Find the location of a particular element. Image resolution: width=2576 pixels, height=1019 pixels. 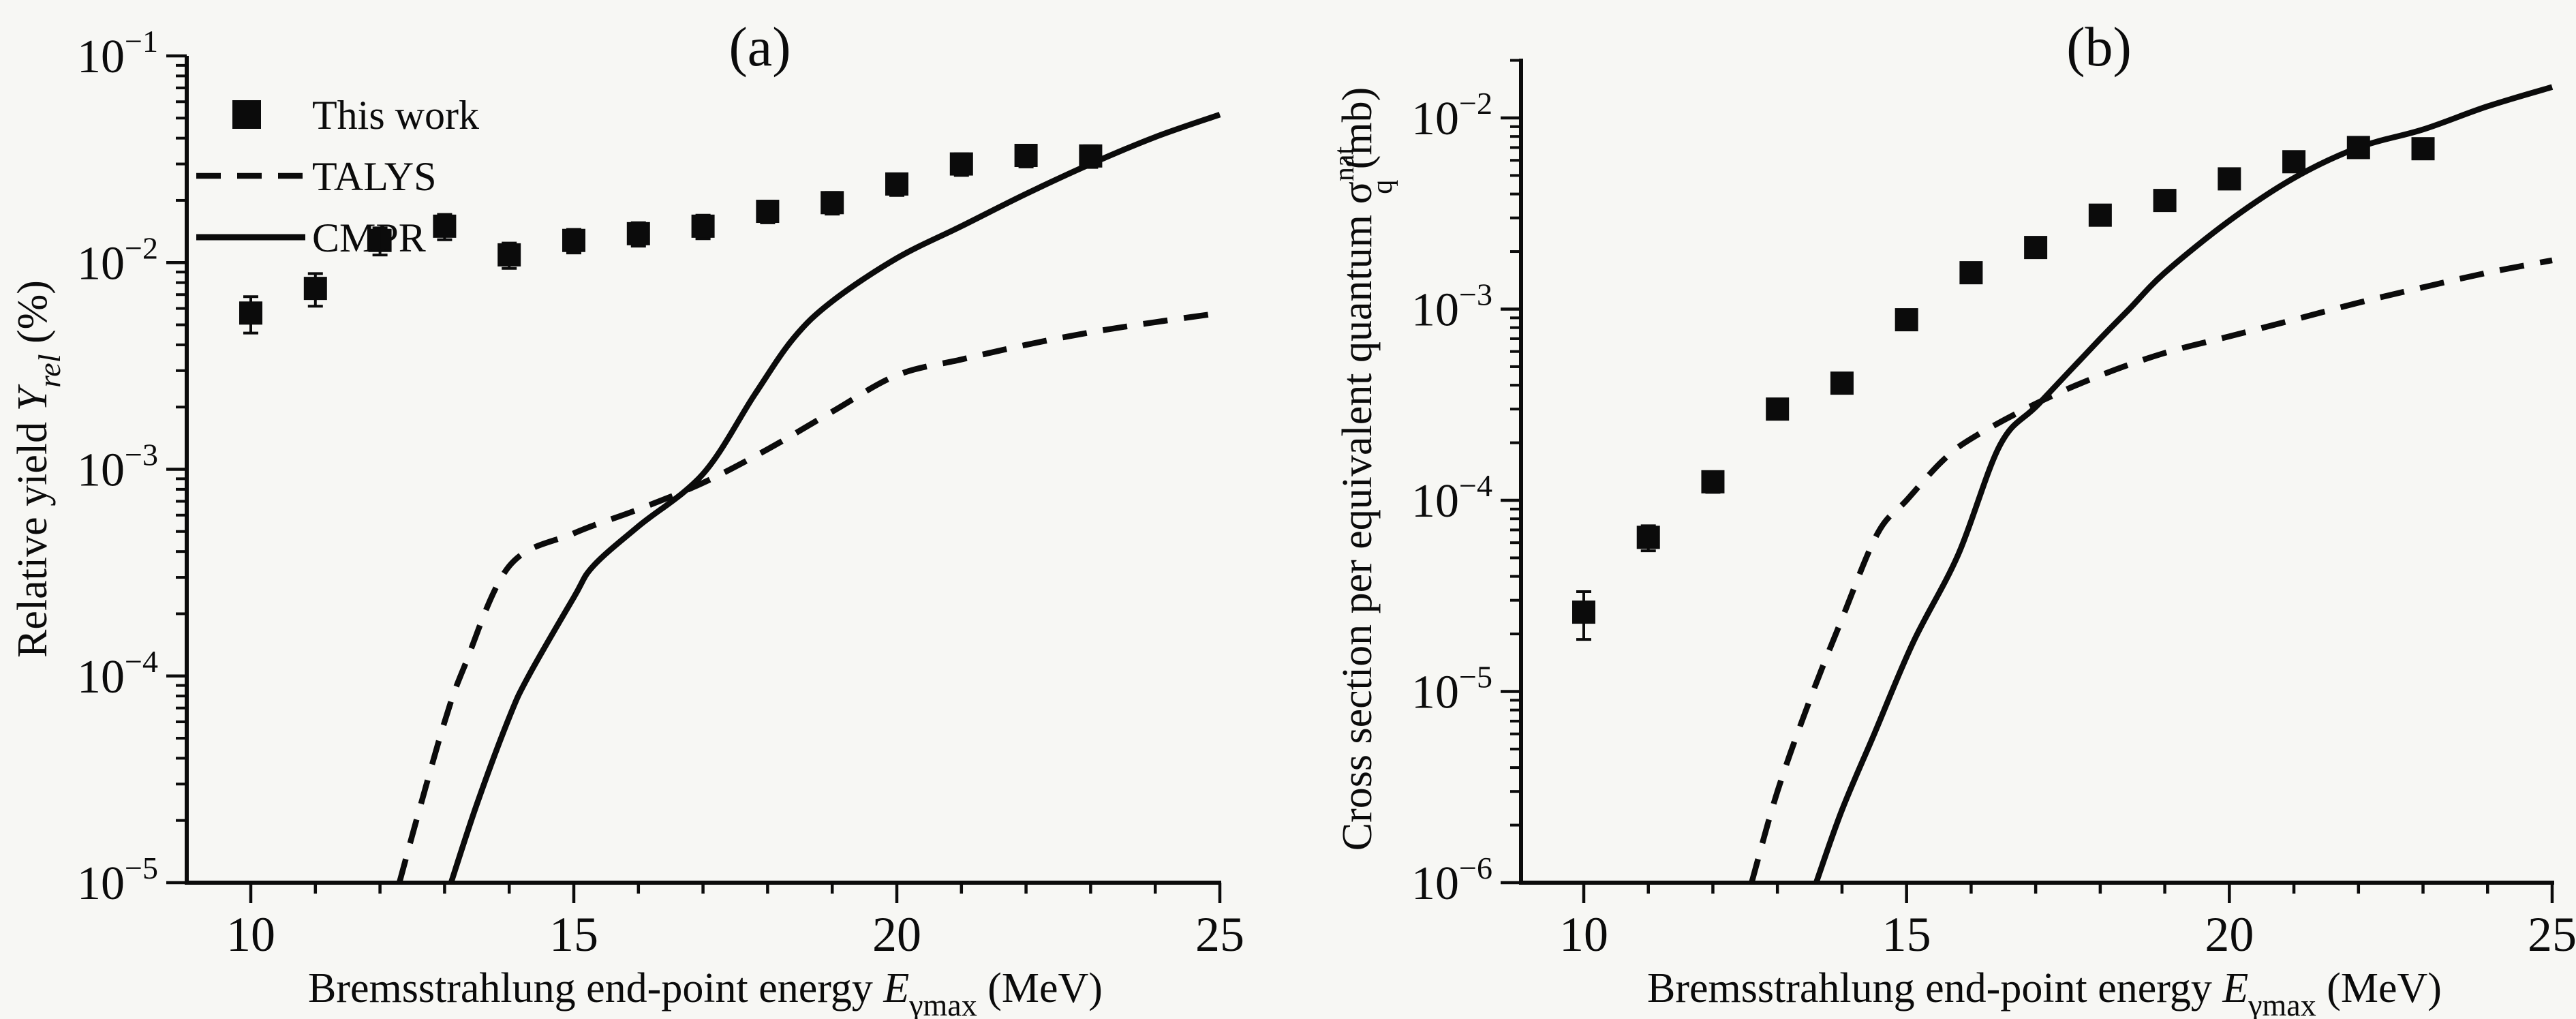

panel-a-title: (a) is located at coordinates (760, 47).